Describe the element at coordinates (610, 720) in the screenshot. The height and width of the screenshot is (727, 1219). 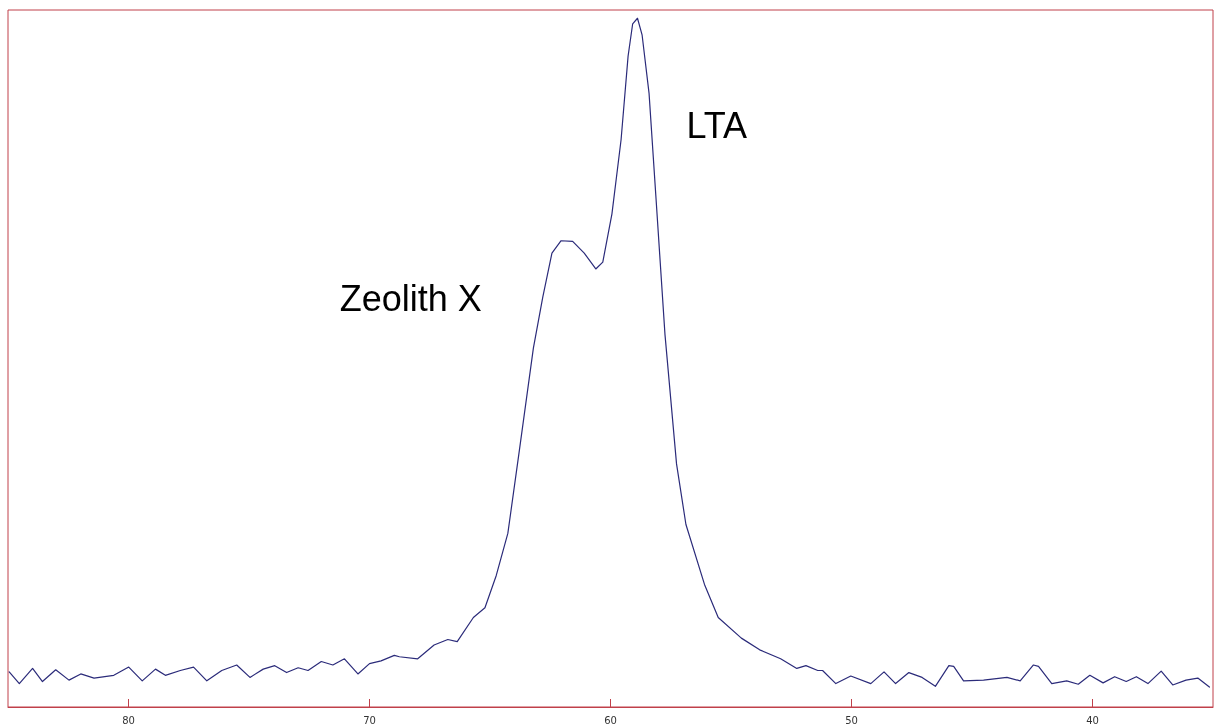
I see `x-tick-label: 60` at that location.